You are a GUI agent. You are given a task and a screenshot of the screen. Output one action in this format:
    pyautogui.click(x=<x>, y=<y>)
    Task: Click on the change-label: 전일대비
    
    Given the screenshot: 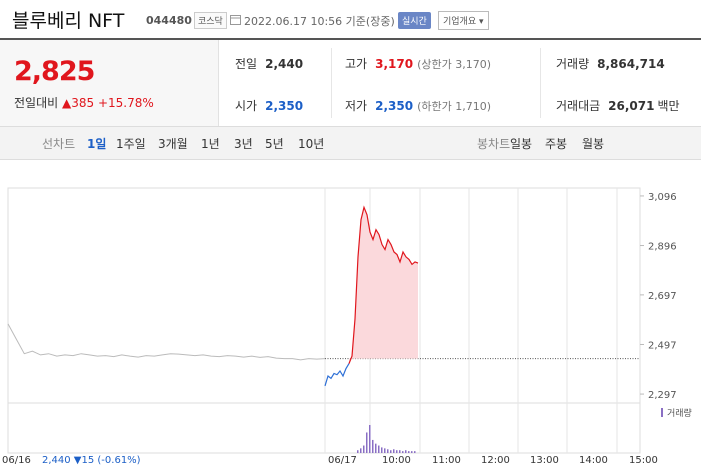 What is the action you would take?
    pyautogui.click(x=36, y=103)
    